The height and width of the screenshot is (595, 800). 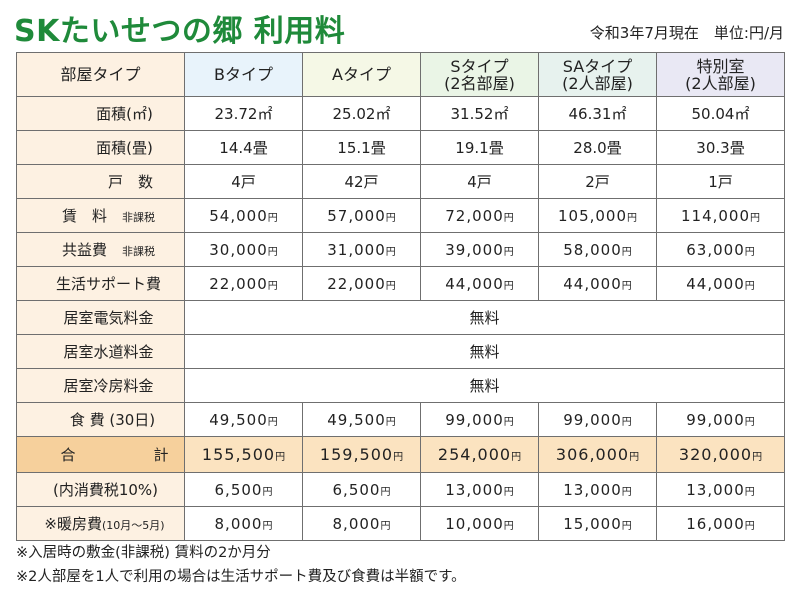 I want to click on amount: 254,000, so click(x=474, y=454).